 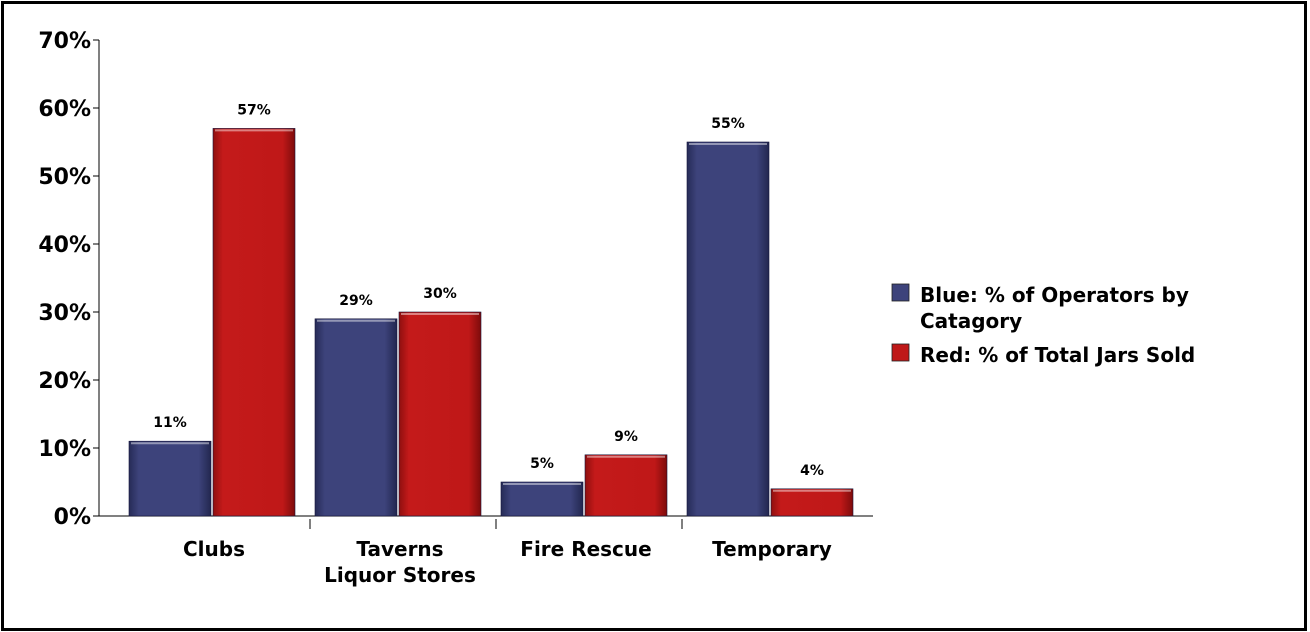 What do you see at coordinates (214, 549) in the screenshot?
I see `x-category-label: Clubs` at bounding box center [214, 549].